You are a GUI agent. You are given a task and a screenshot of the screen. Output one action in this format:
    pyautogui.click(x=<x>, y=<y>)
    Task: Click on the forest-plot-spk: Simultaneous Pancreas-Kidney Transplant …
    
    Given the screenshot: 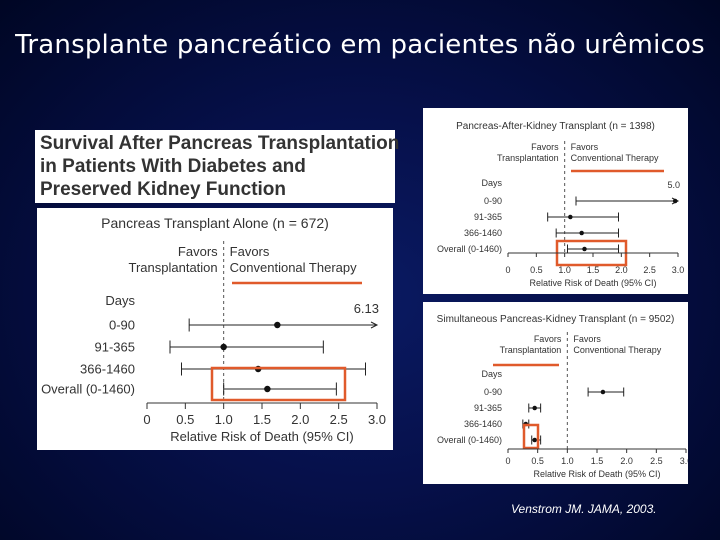 What is the action you would take?
    pyautogui.click(x=565, y=396)
    